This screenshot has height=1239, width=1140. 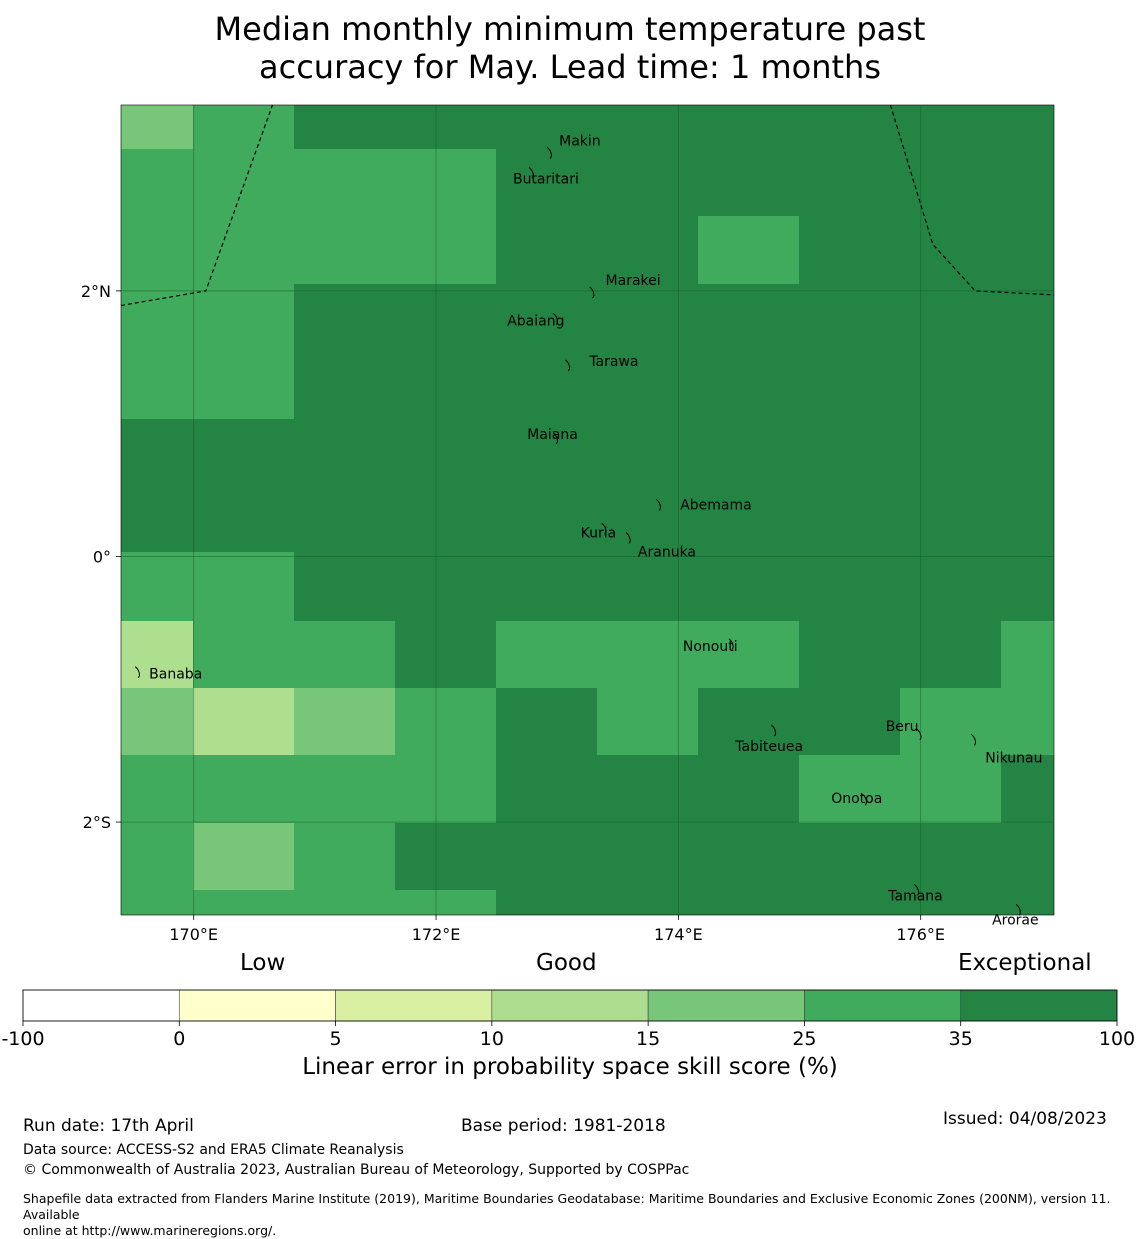 I want to click on y-axis-ticks: 2°N 0° 2°S, so click(x=101, y=557).